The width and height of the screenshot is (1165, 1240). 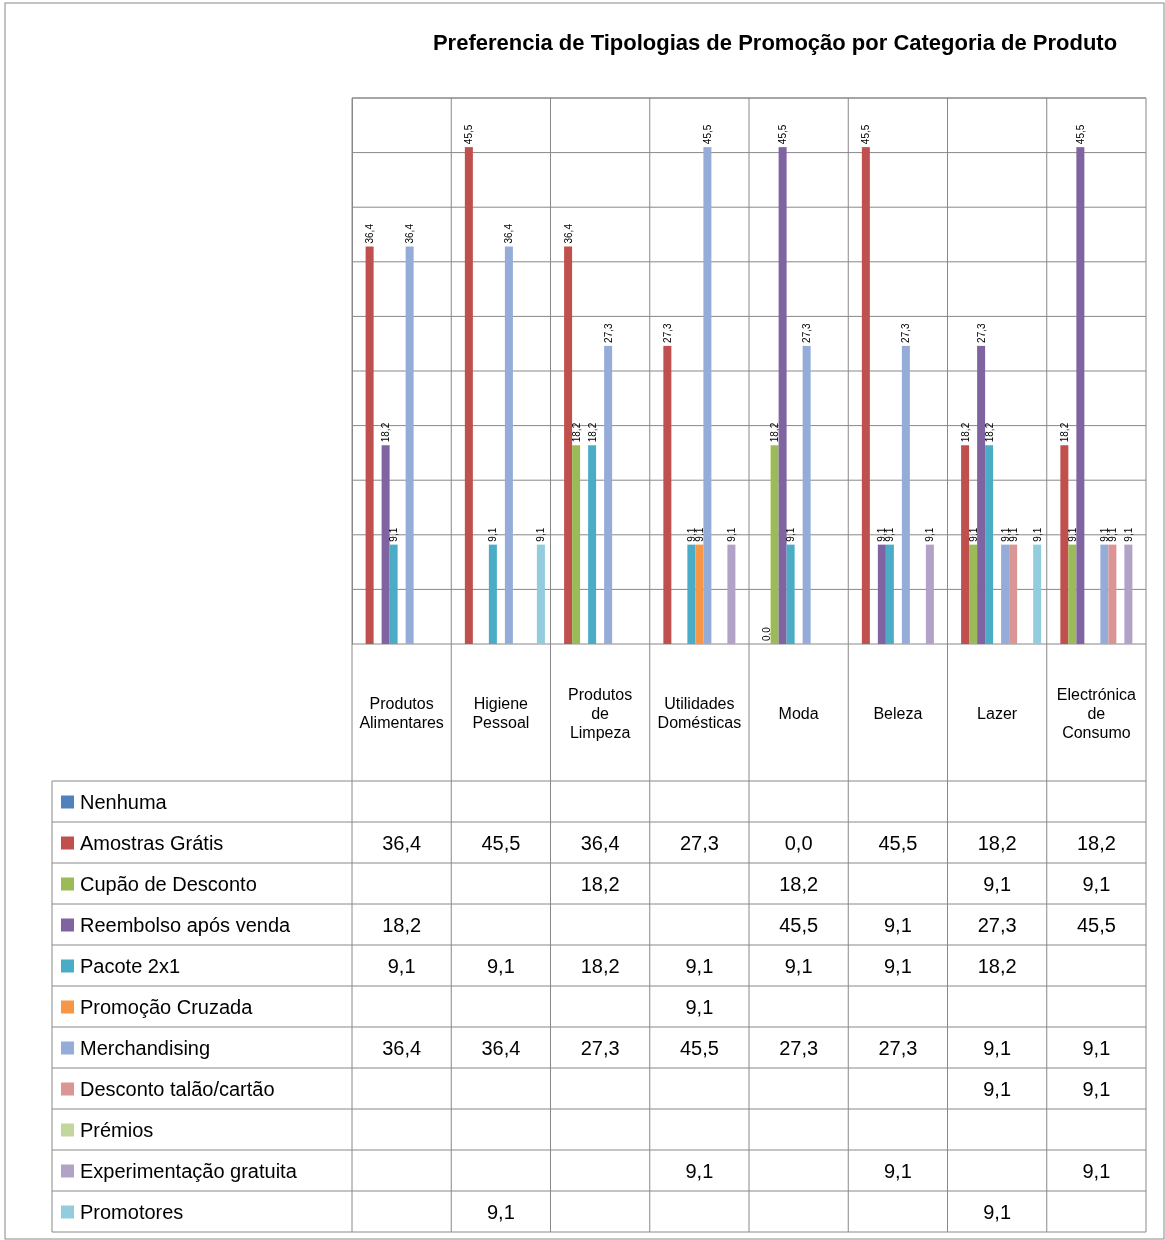 What do you see at coordinates (186, 924) in the screenshot?
I see `legend-label: Reembolso após venda` at bounding box center [186, 924].